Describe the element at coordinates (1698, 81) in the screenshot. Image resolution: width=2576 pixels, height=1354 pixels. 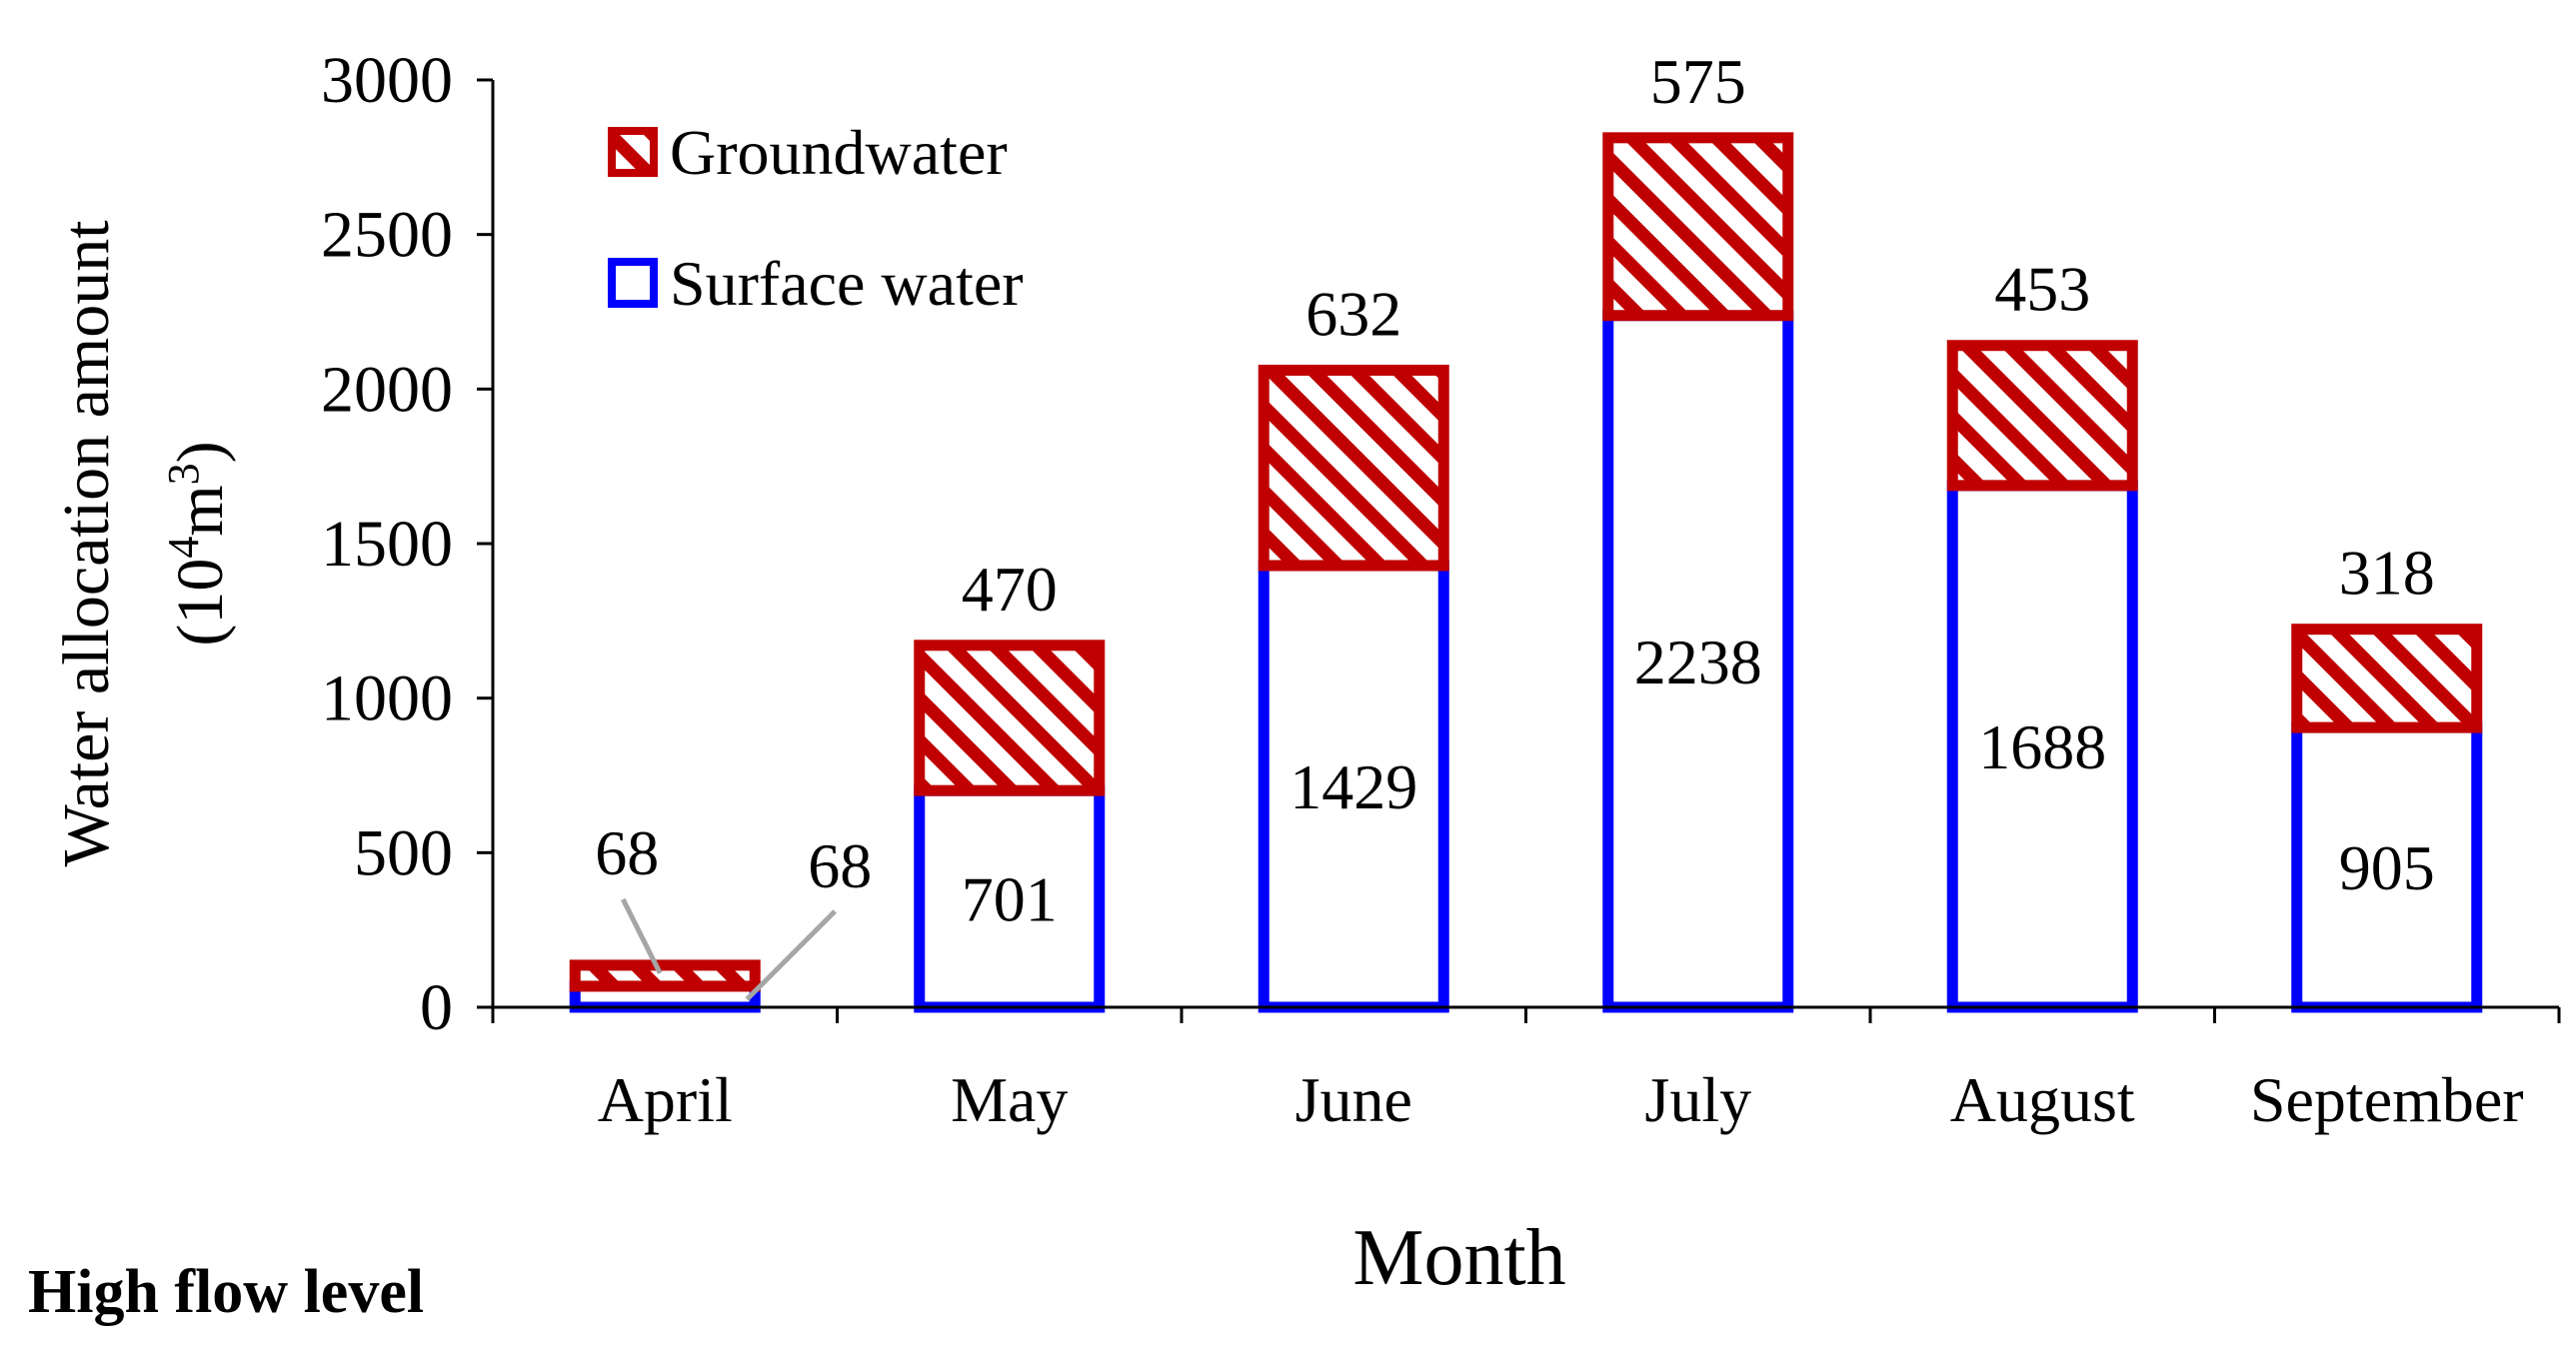
I see `label-groundwater-july: 575` at that location.